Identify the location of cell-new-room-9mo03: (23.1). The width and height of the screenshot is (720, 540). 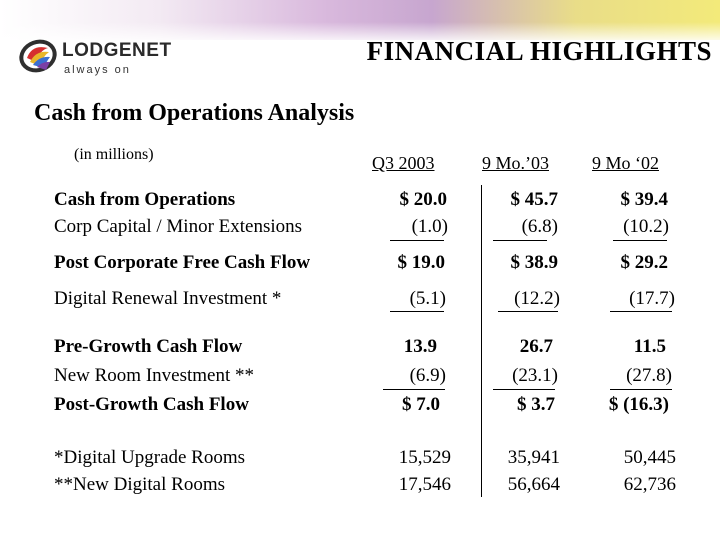
(535, 375).